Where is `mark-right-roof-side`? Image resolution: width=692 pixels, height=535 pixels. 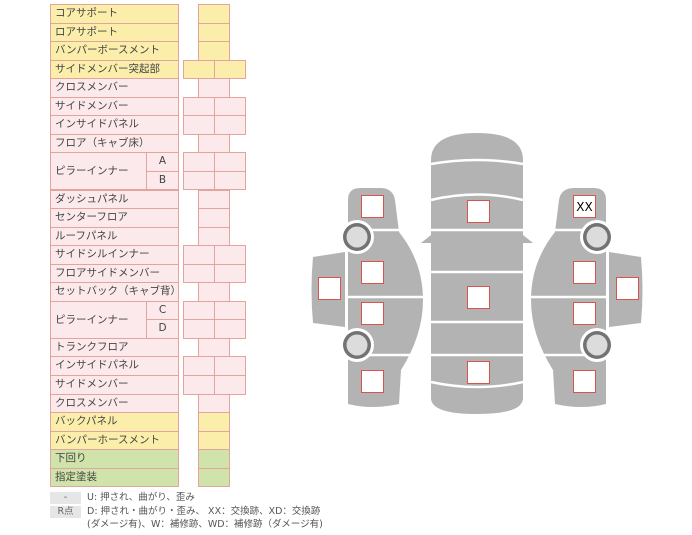
mark-right-roof-side is located at coordinates (627, 288).